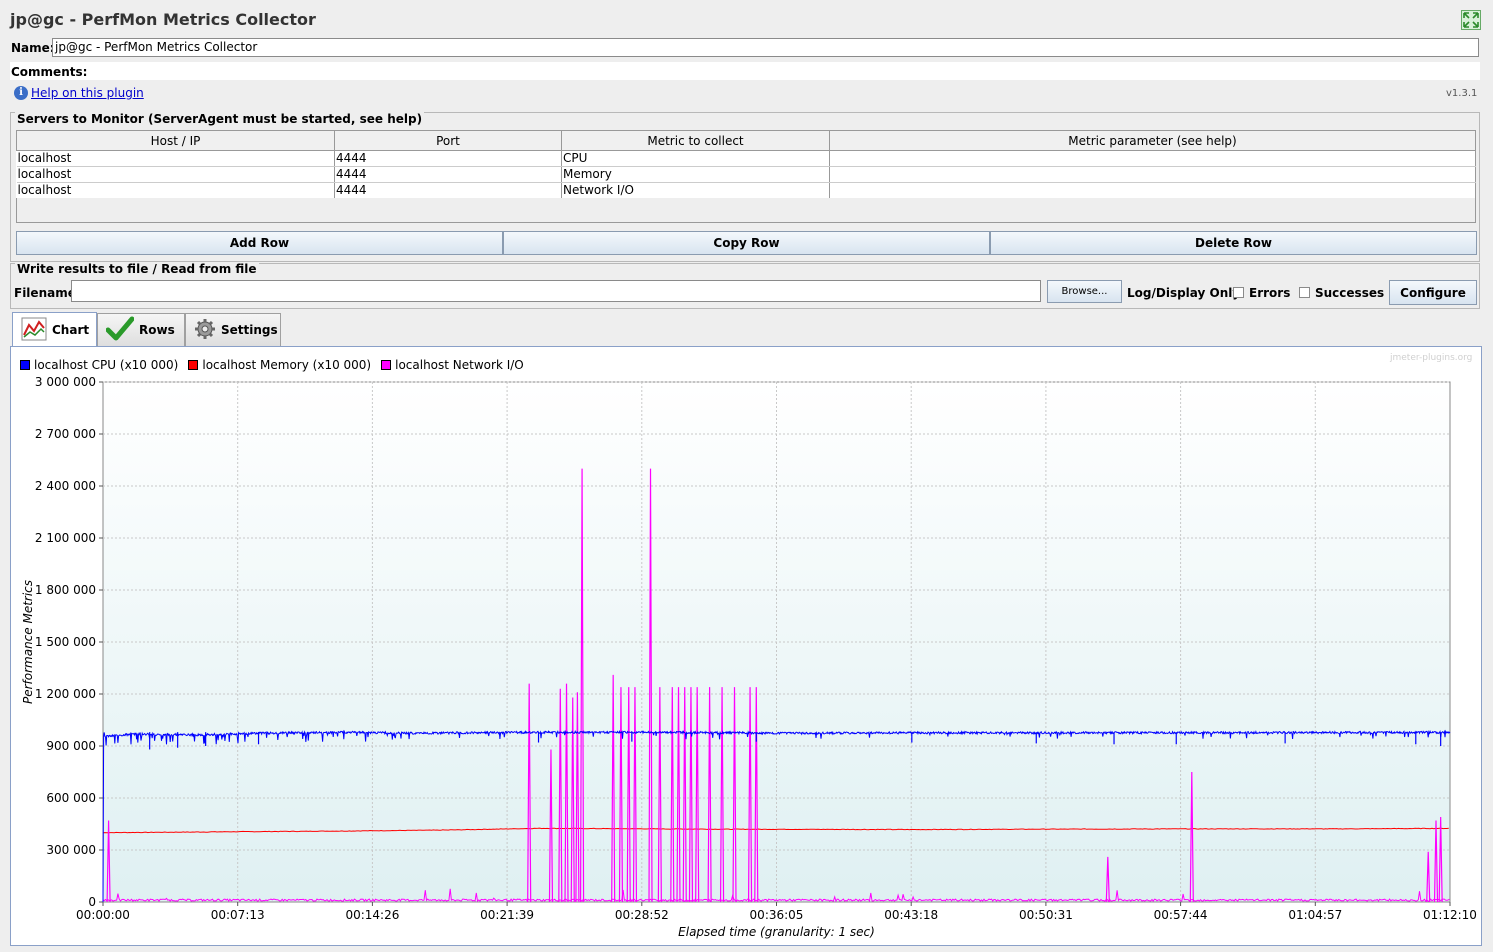  What do you see at coordinates (776, 895) in the screenshot?
I see `series-line-network` at bounding box center [776, 895].